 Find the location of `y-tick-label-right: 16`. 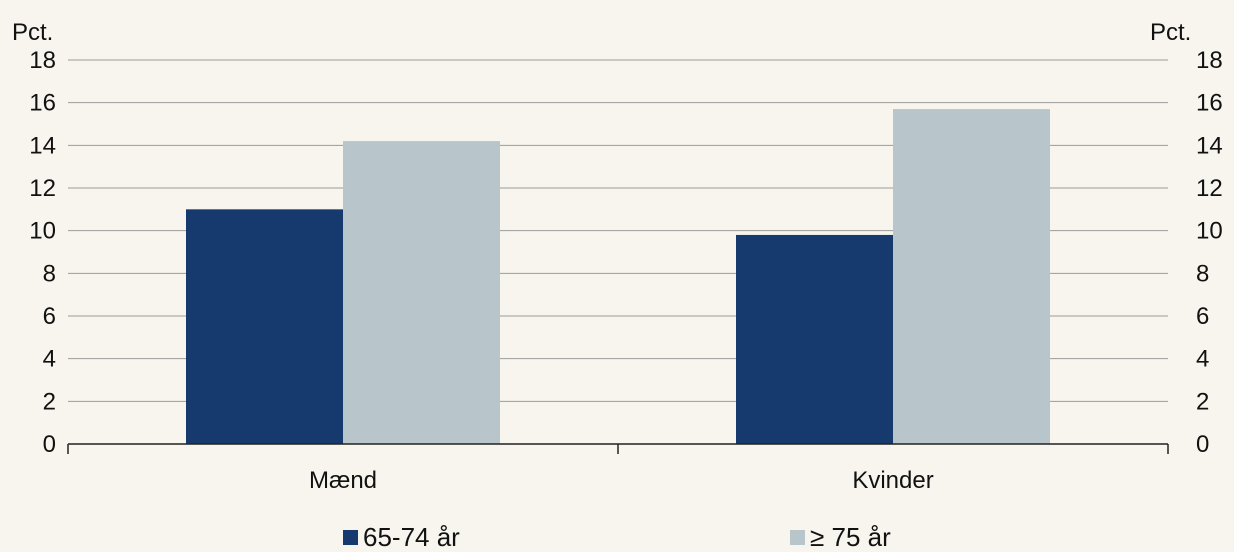

y-tick-label-right: 16 is located at coordinates (1209, 103).